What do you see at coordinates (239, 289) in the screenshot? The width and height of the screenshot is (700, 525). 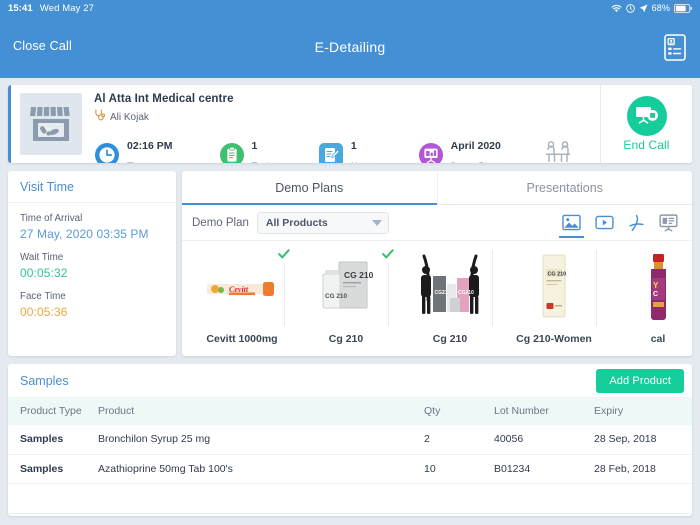 I see `svg-text: Cevitt` at bounding box center [239, 289].